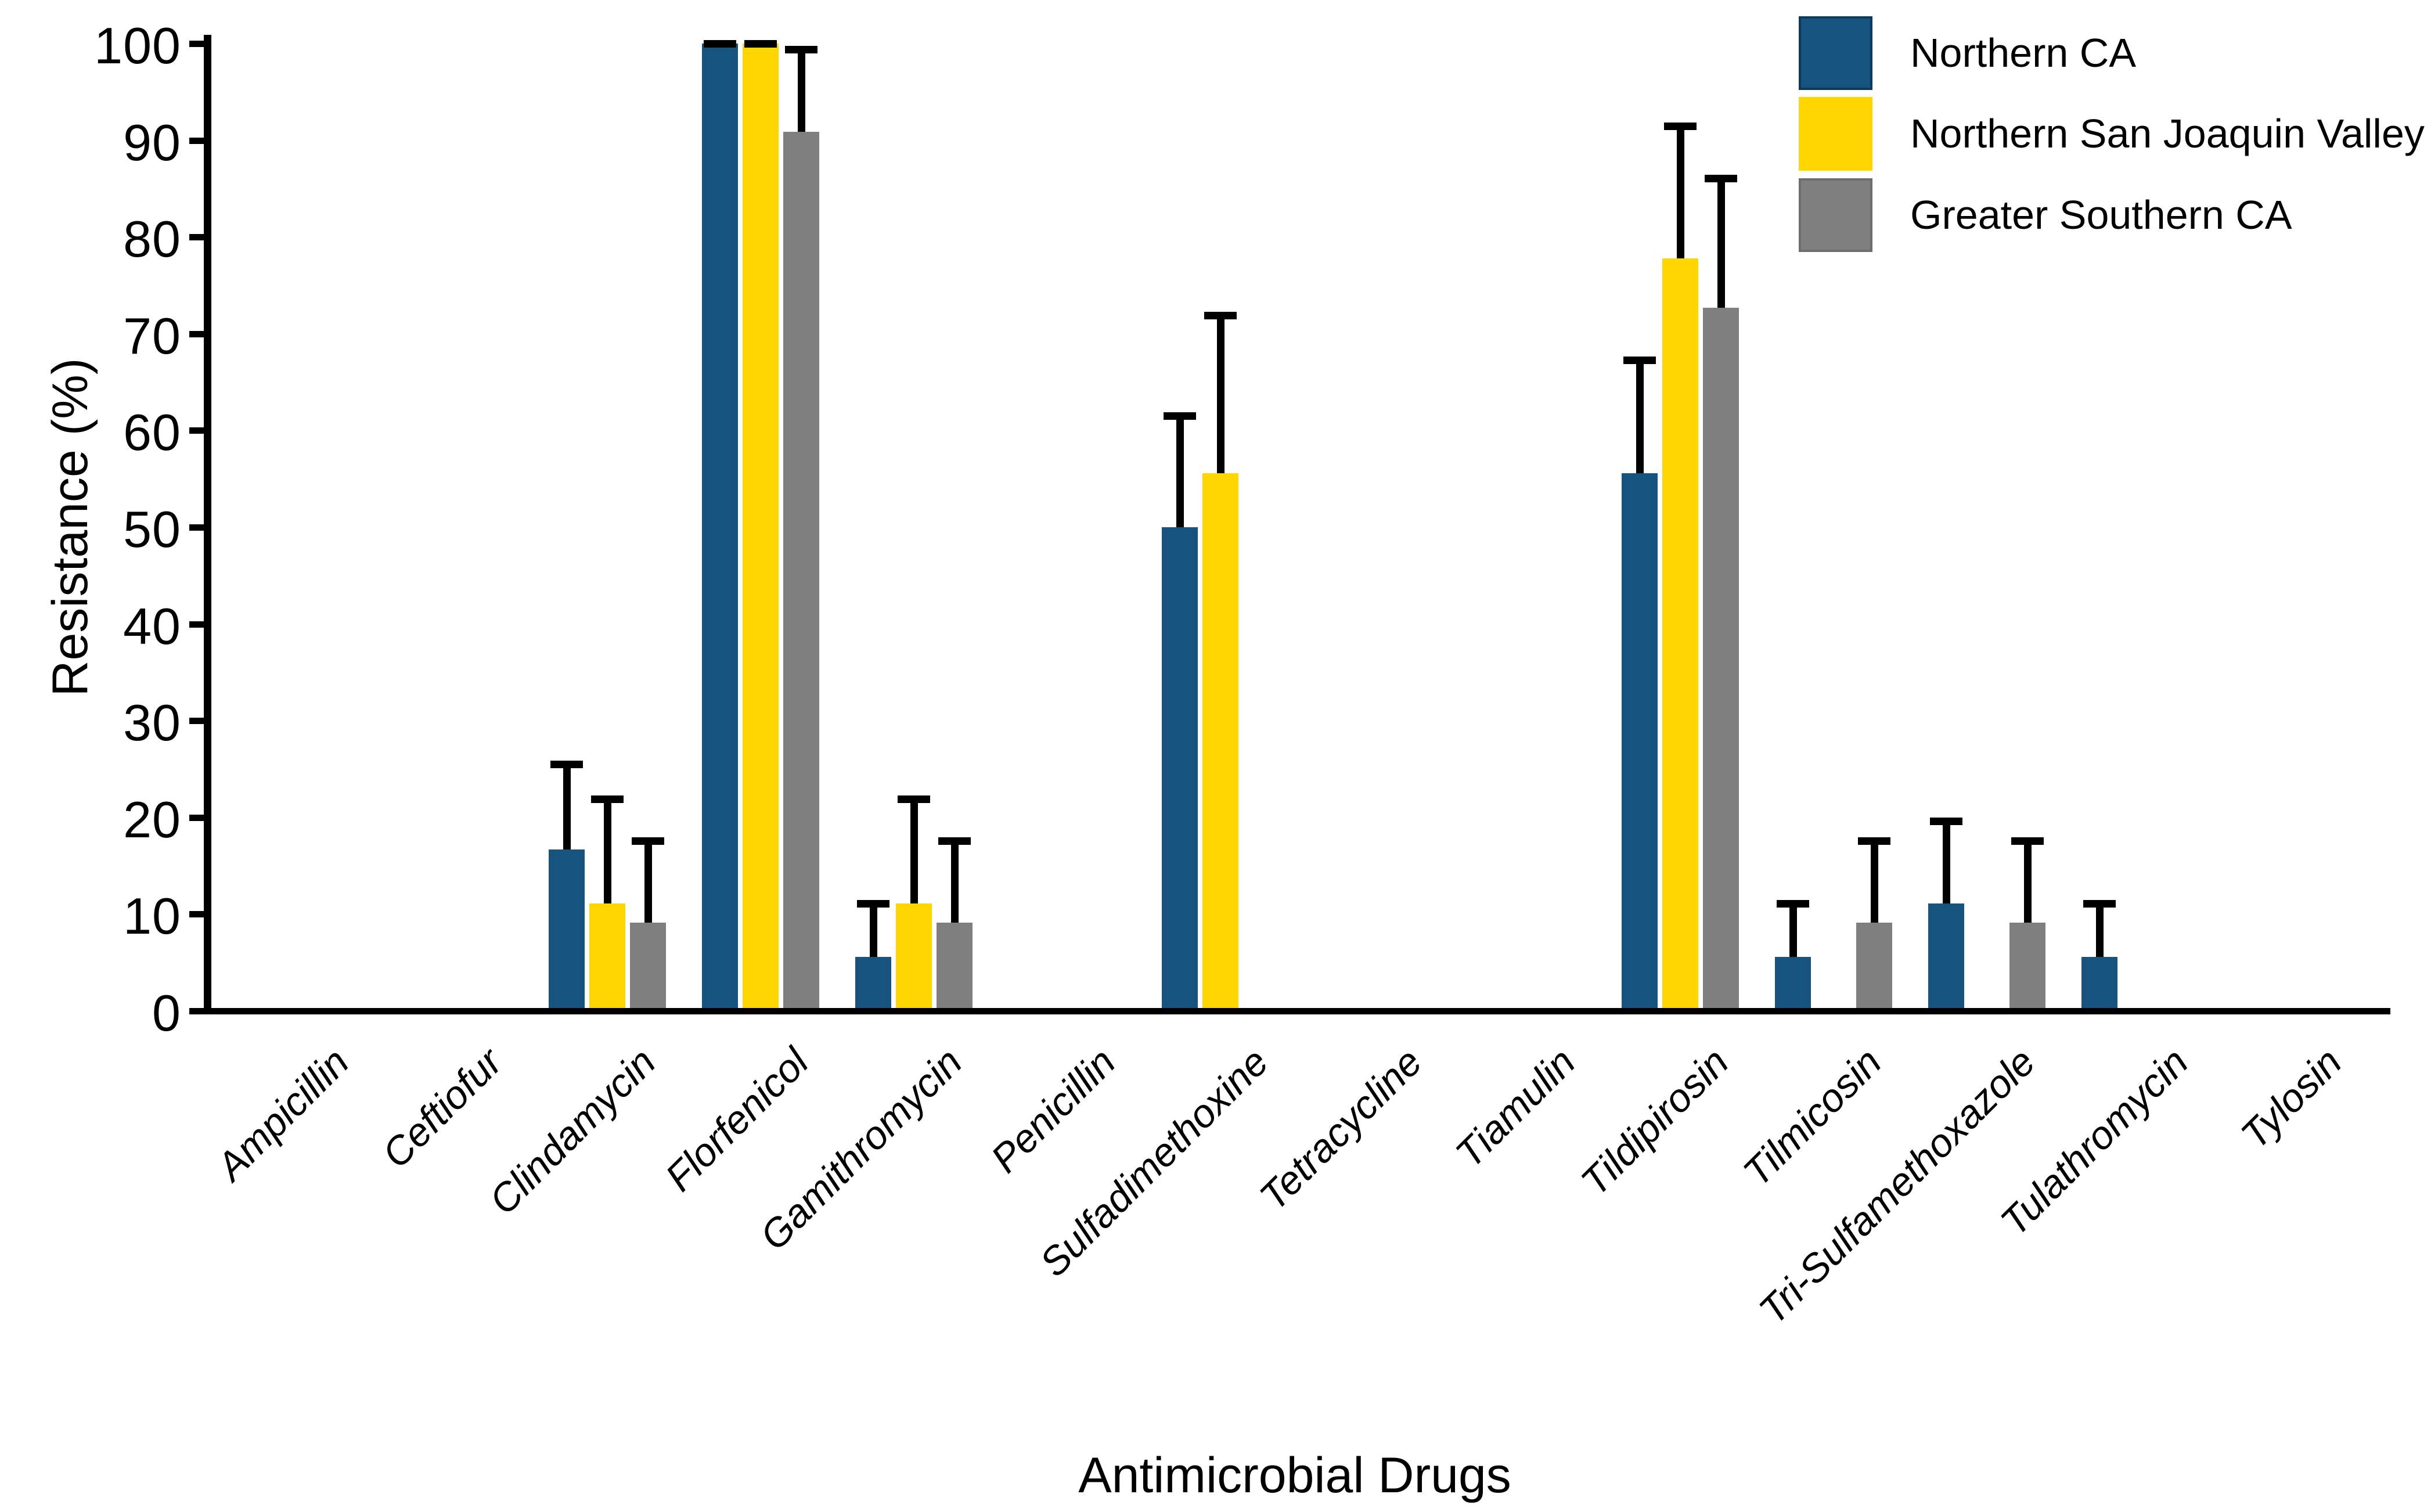 This screenshot has height=1512, width=2431. What do you see at coordinates (152, 819) in the screenshot?
I see `y-tick-label: 20` at bounding box center [152, 819].